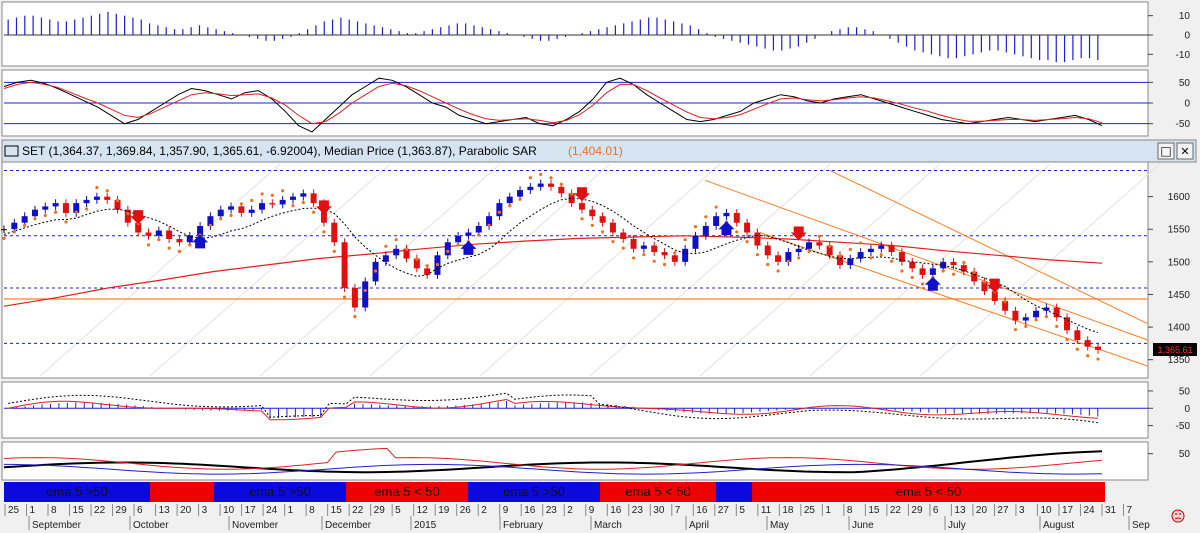  I want to click on chart-type-icon, so click(11, 151).